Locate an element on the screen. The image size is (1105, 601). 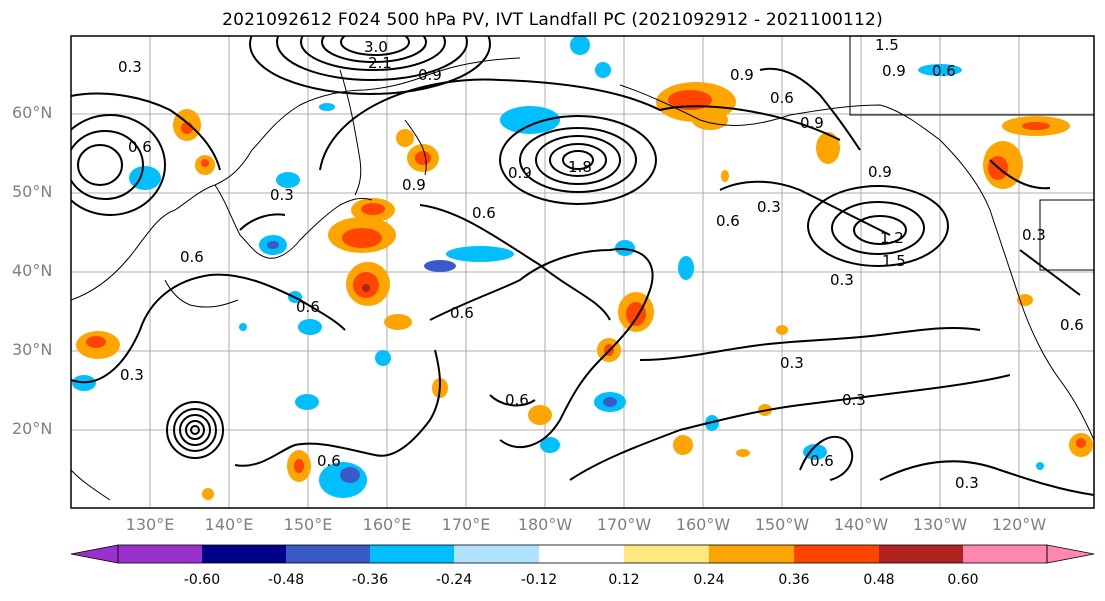
lon-label-130E: 130°E is located at coordinates (150, 524).